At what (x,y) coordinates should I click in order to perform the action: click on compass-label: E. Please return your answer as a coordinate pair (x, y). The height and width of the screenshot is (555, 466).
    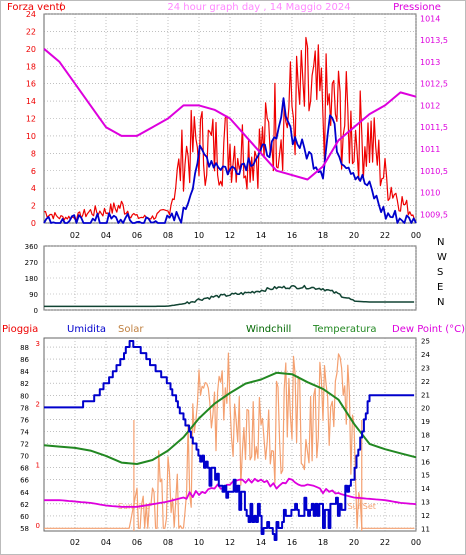
    Looking at the image, I should click on (440, 287).